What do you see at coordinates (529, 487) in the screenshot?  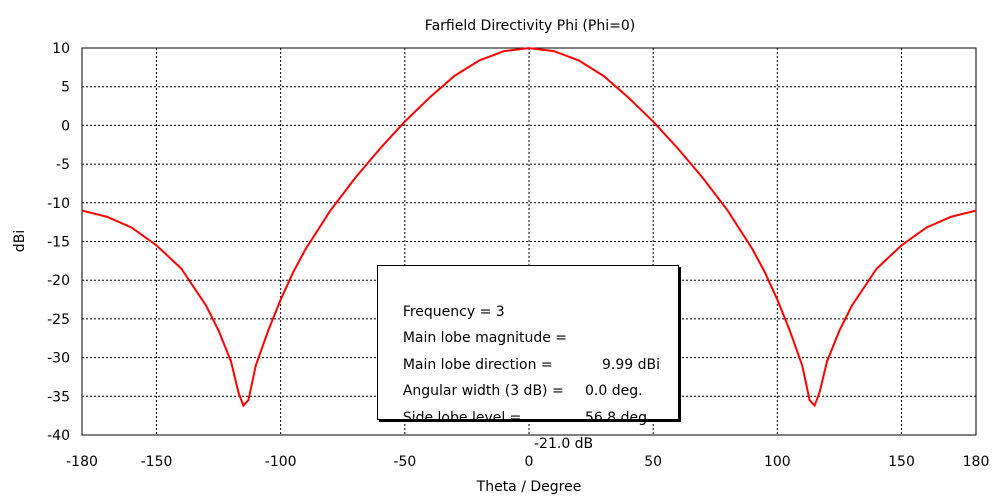 I see `x-axis-label: Theta / Degree` at bounding box center [529, 487].